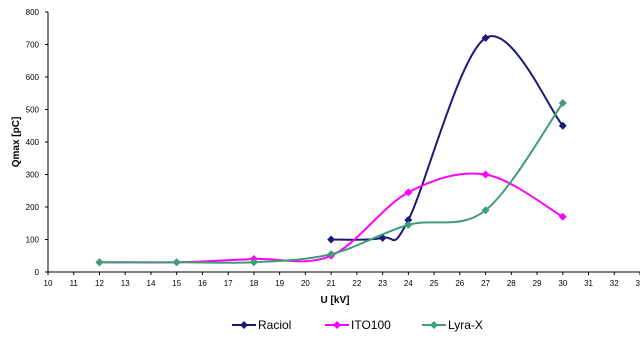  Describe the element at coordinates (99, 283) in the screenshot. I see `x-tick-label: 12` at that location.